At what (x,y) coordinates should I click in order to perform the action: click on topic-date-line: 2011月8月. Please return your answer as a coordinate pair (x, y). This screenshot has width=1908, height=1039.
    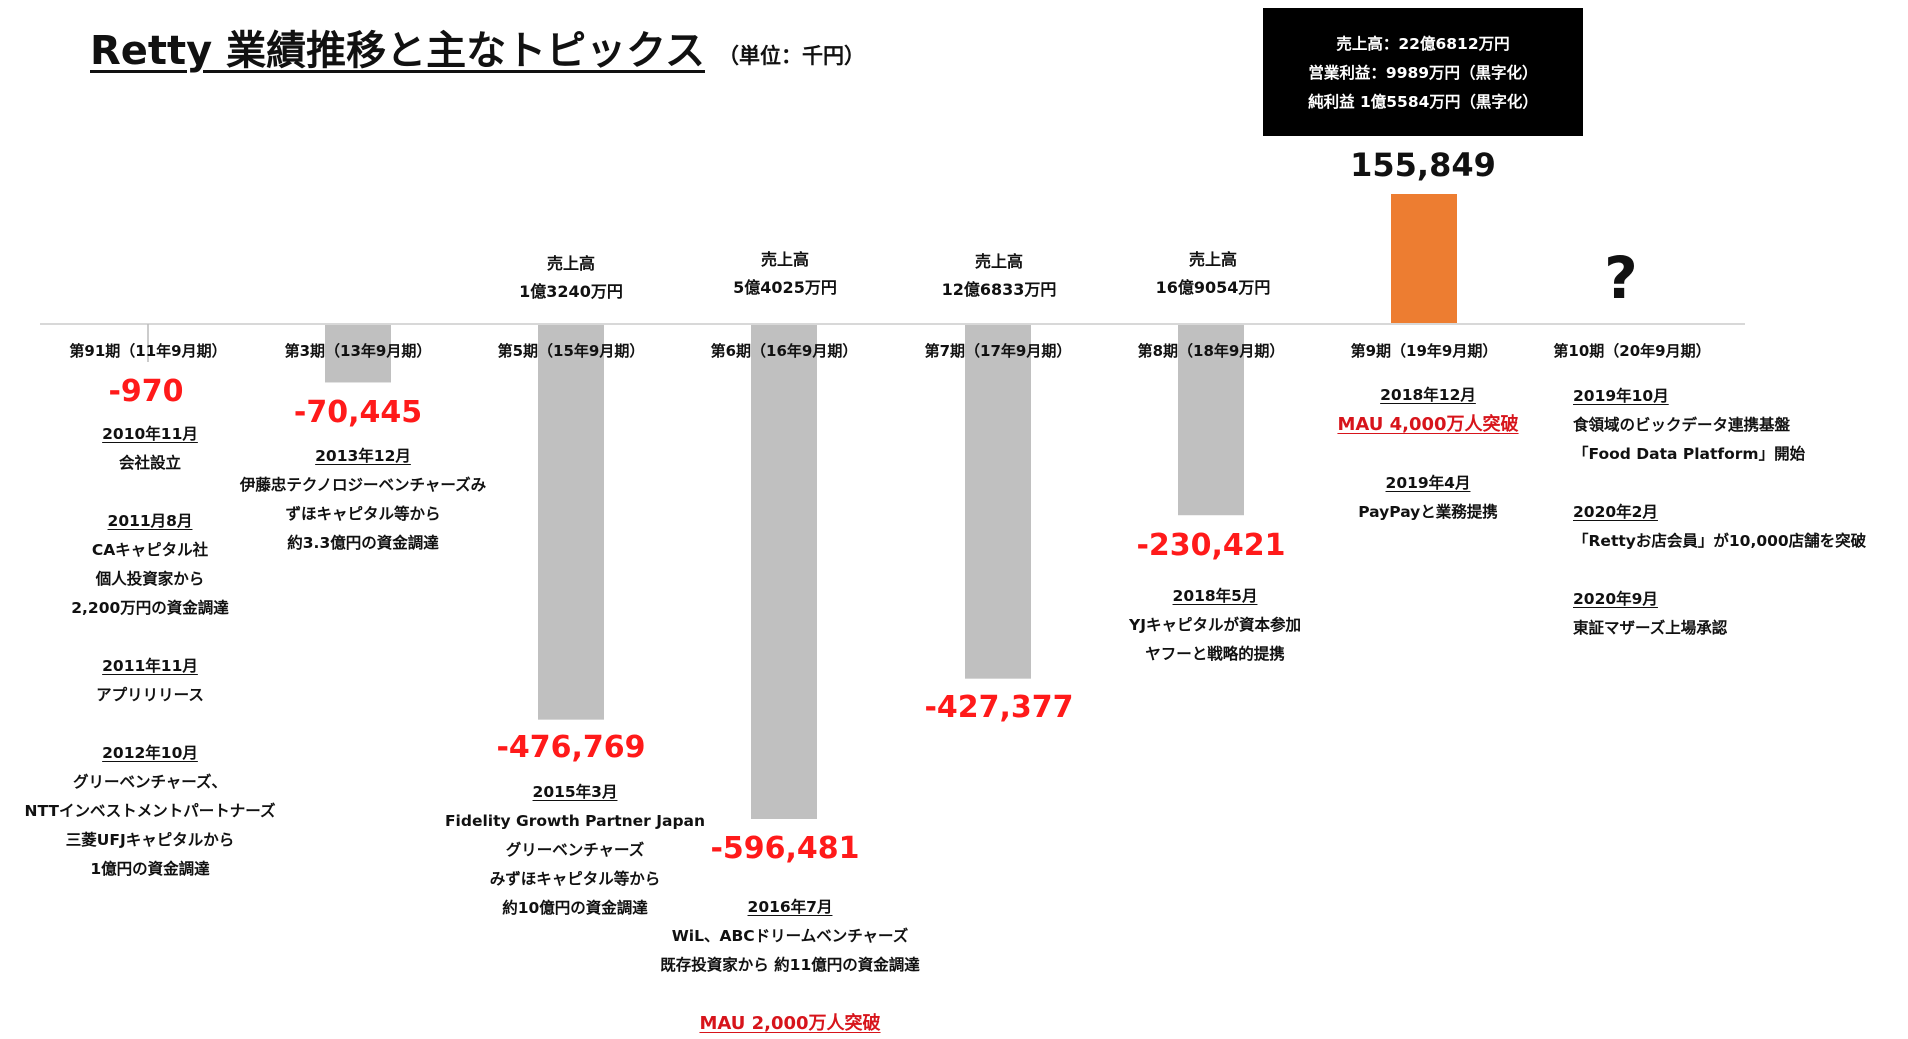
    Looking at the image, I should click on (160, 521).